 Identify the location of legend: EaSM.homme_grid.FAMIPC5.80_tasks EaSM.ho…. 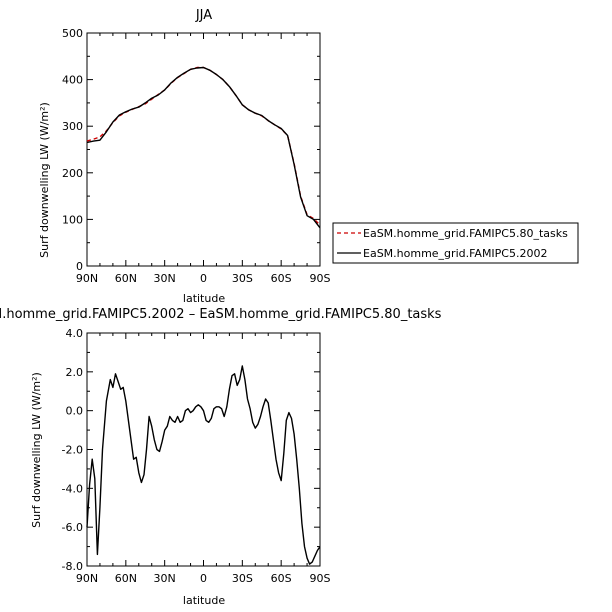
(455, 243).